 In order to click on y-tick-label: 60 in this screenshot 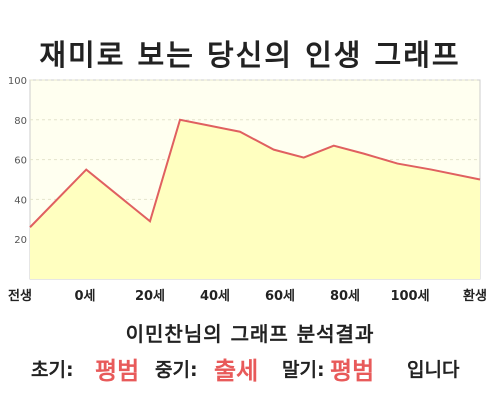, I will do `click(20, 161)`.